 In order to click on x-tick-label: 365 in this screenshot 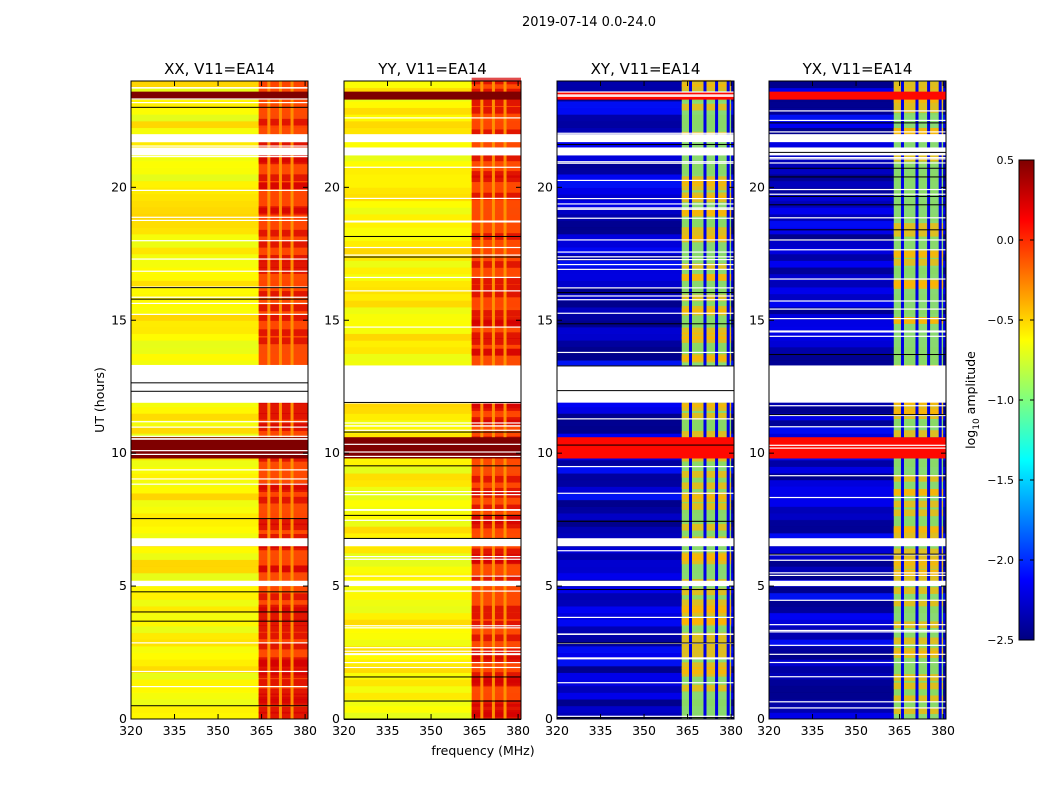, I will do `click(900, 730)`.